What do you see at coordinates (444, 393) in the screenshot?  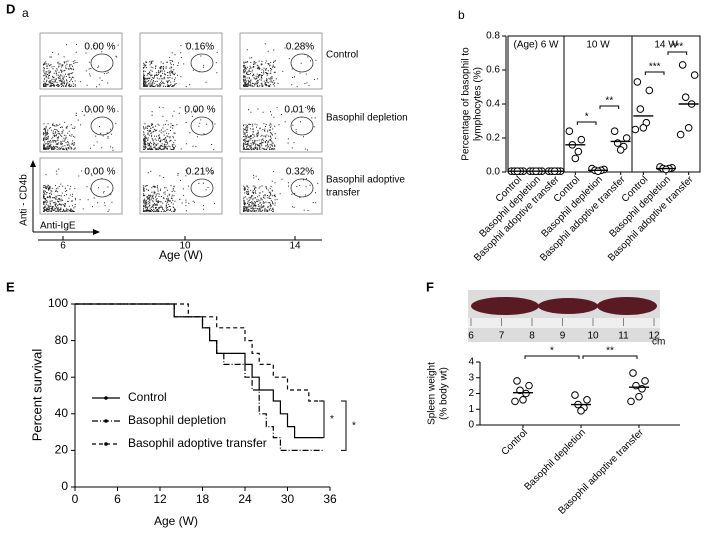 I see `y-axis-label: (% body wt)` at bounding box center [444, 393].